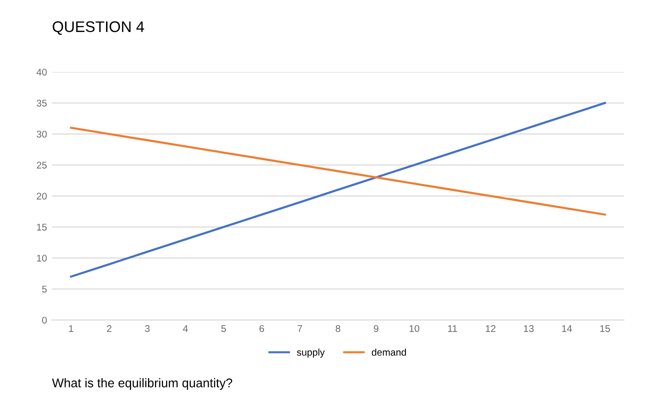 The height and width of the screenshot is (400, 650). Describe the element at coordinates (605, 328) in the screenshot. I see `x-tick-label: 15` at that location.